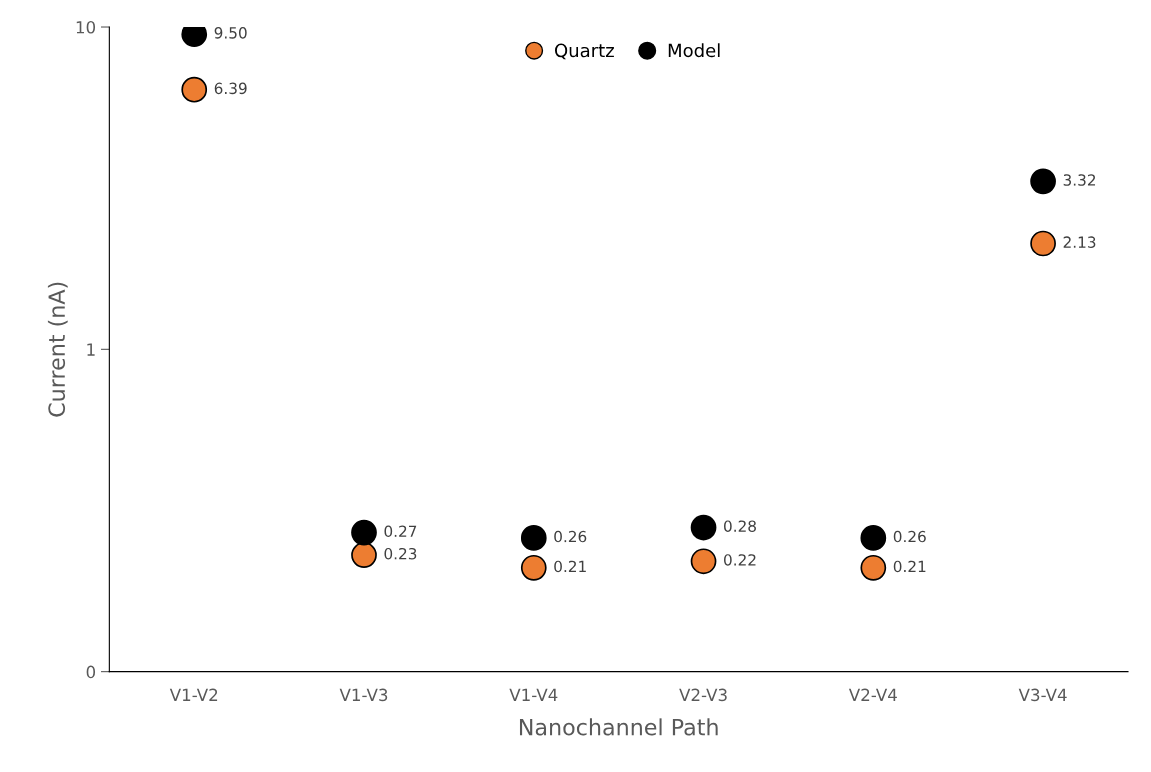 This screenshot has width=1151, height=772. I want to click on x-tick-label: V1-V4, so click(533, 694).